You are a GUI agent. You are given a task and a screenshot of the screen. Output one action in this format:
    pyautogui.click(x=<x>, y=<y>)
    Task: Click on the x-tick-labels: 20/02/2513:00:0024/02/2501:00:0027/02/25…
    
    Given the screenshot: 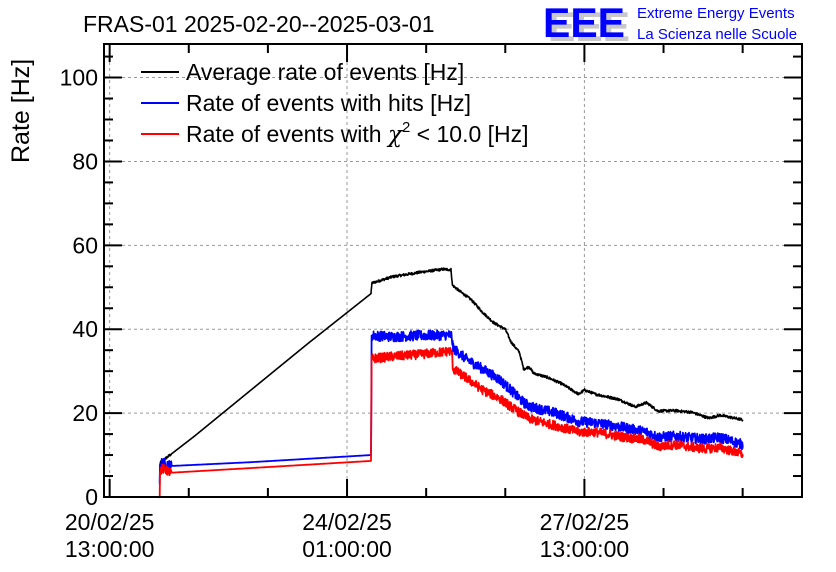 What is the action you would take?
    pyautogui.click(x=347, y=535)
    